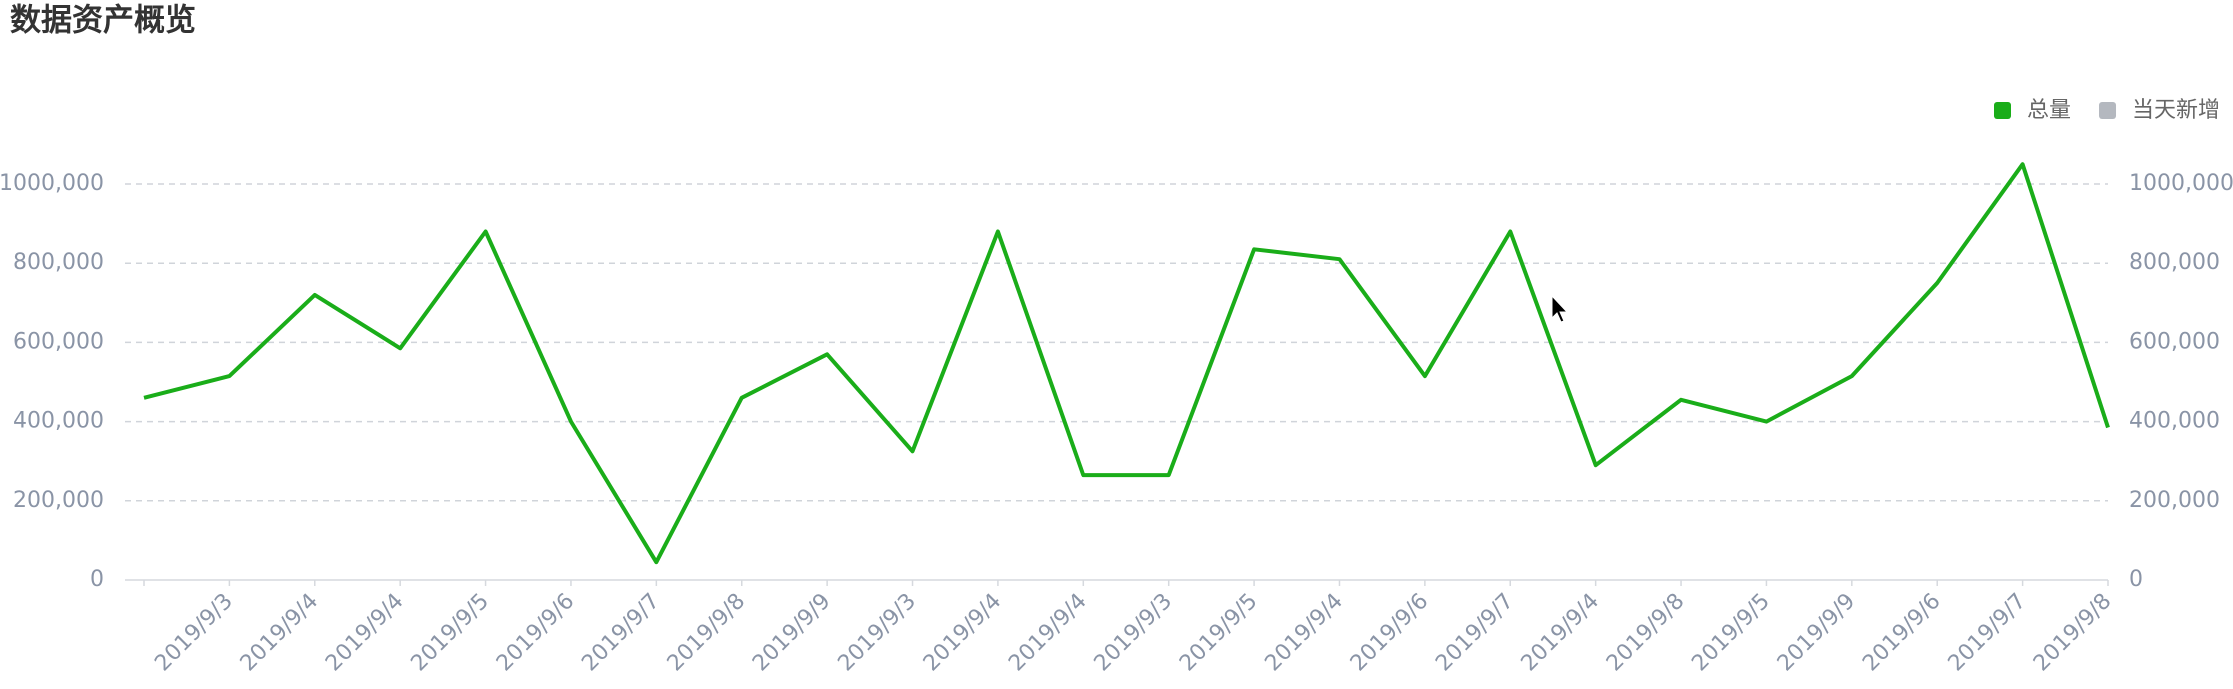 This screenshot has width=2233, height=689. I want to click on y2-tick-label: 600,000, so click(2174, 341).